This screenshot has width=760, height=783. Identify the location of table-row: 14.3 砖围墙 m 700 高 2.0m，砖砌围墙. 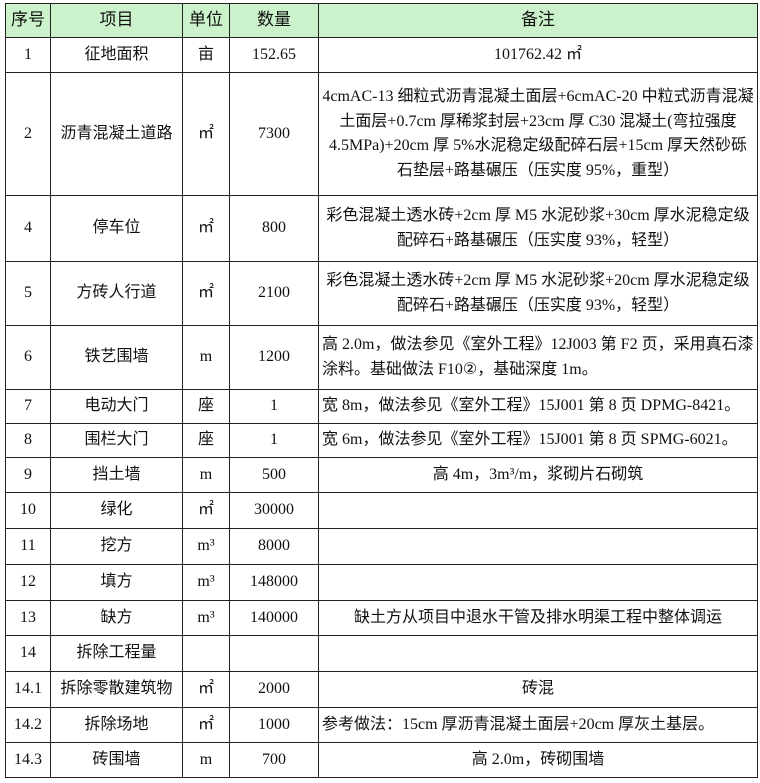
(381, 760).